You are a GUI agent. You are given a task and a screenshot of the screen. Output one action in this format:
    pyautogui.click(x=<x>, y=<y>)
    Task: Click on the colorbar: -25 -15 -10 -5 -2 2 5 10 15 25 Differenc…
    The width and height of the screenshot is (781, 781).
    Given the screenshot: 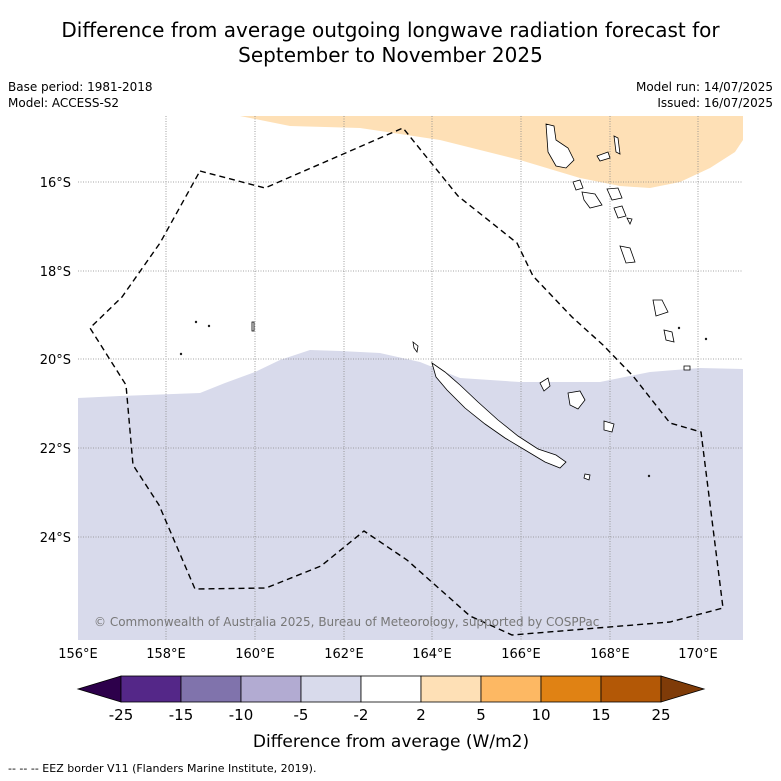 What is the action you would take?
    pyautogui.click(x=391, y=713)
    